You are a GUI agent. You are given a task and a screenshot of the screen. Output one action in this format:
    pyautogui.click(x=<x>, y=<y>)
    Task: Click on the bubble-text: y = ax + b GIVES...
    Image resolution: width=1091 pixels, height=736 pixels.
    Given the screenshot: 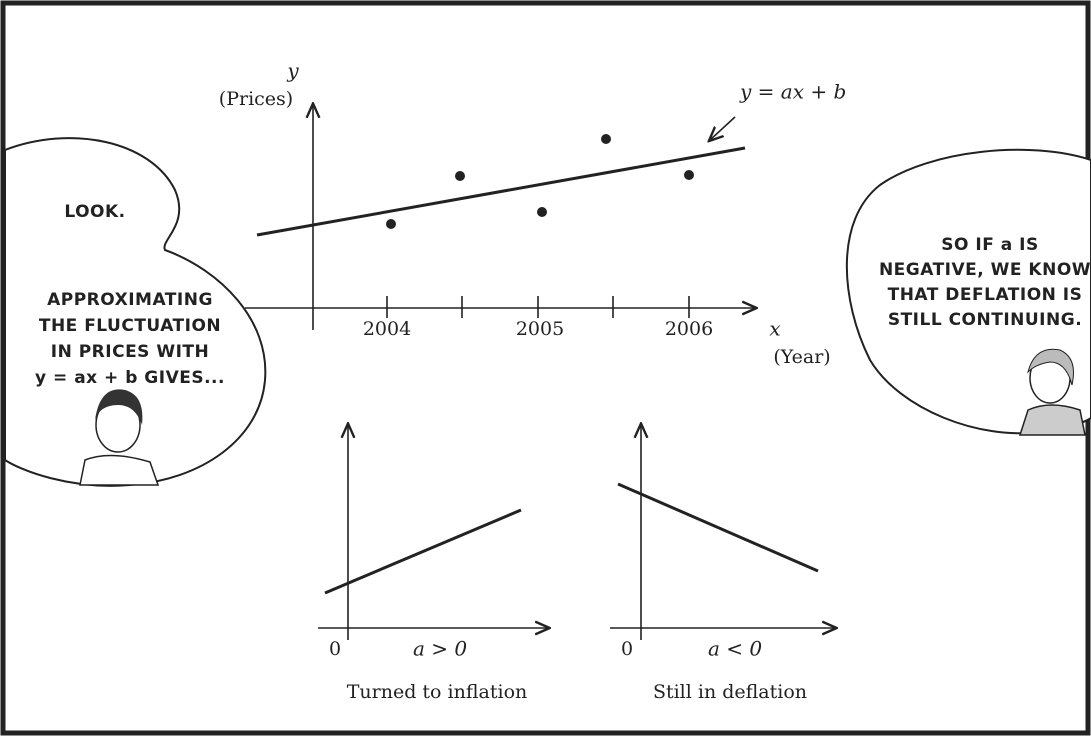 What is the action you would take?
    pyautogui.click(x=130, y=378)
    